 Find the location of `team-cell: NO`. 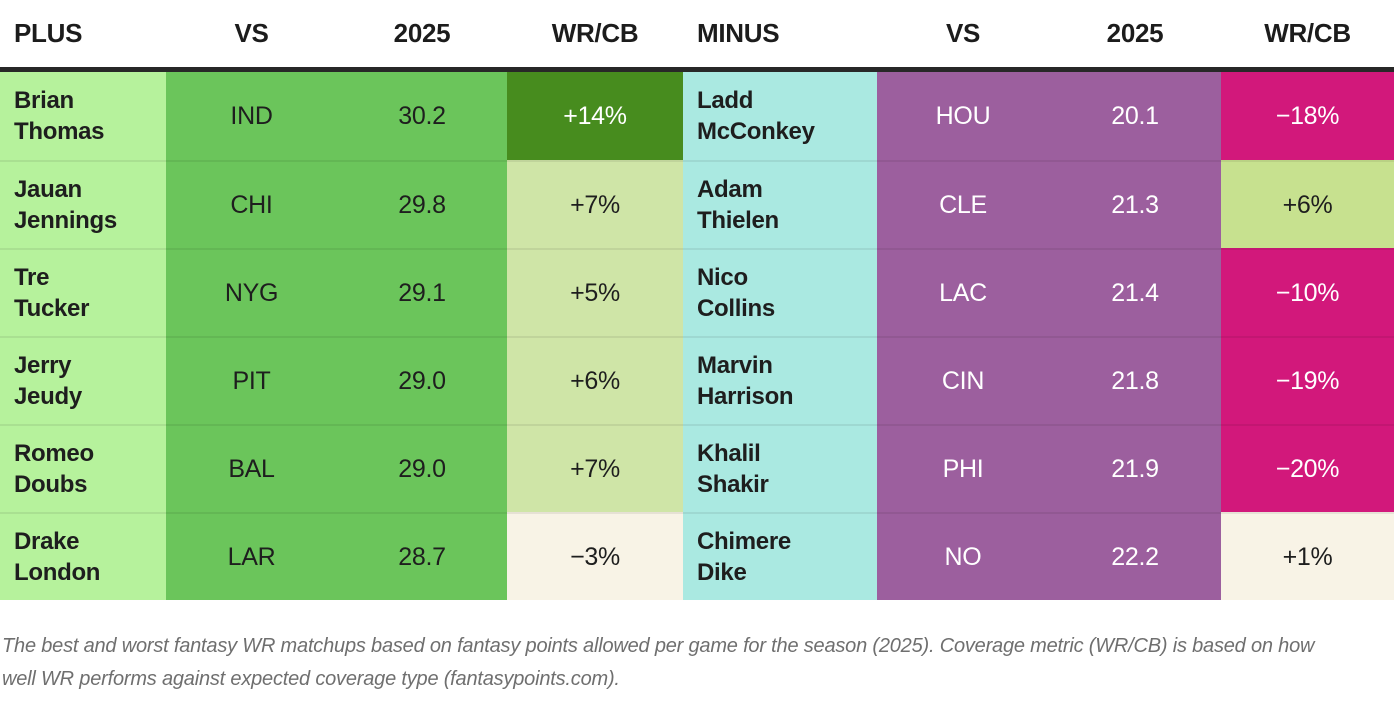

team-cell: NO is located at coordinates (963, 556).